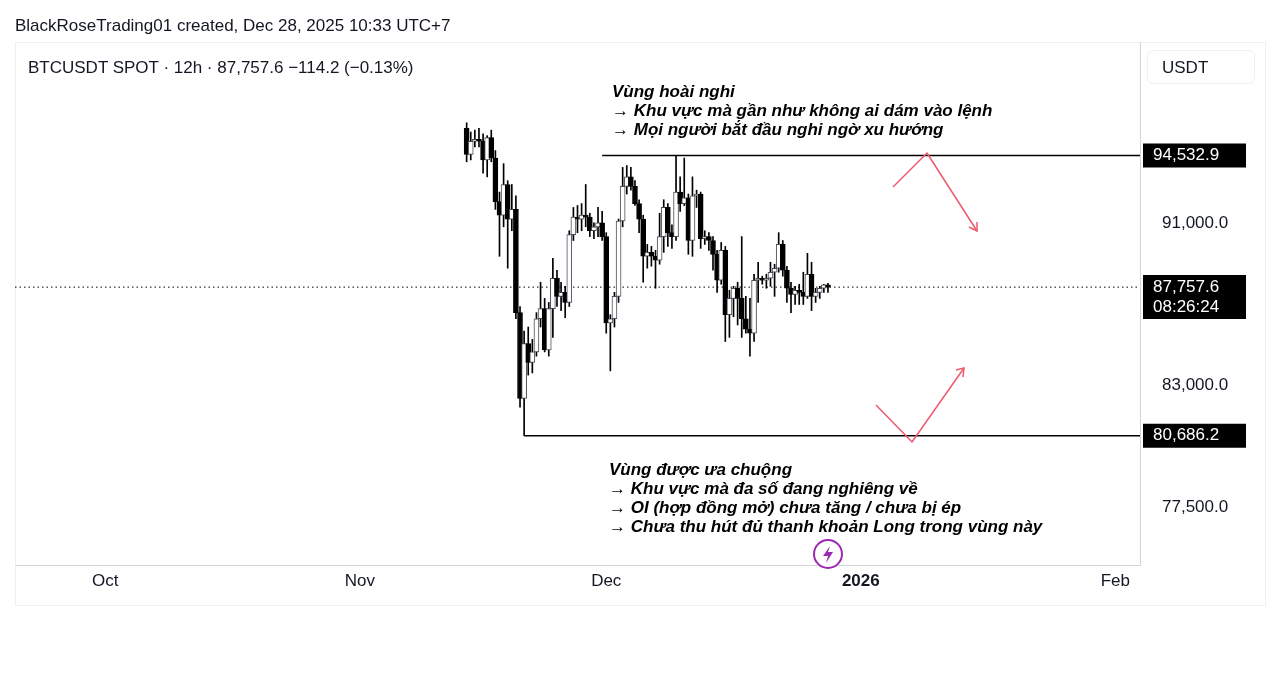  Describe the element at coordinates (860, 580) in the screenshot. I see `x-tick-label: 2026` at that location.